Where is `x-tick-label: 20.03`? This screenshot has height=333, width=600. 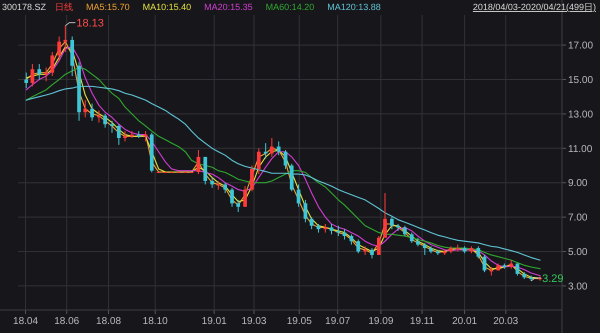 x-tick-label: 20.03 is located at coordinates (506, 321).